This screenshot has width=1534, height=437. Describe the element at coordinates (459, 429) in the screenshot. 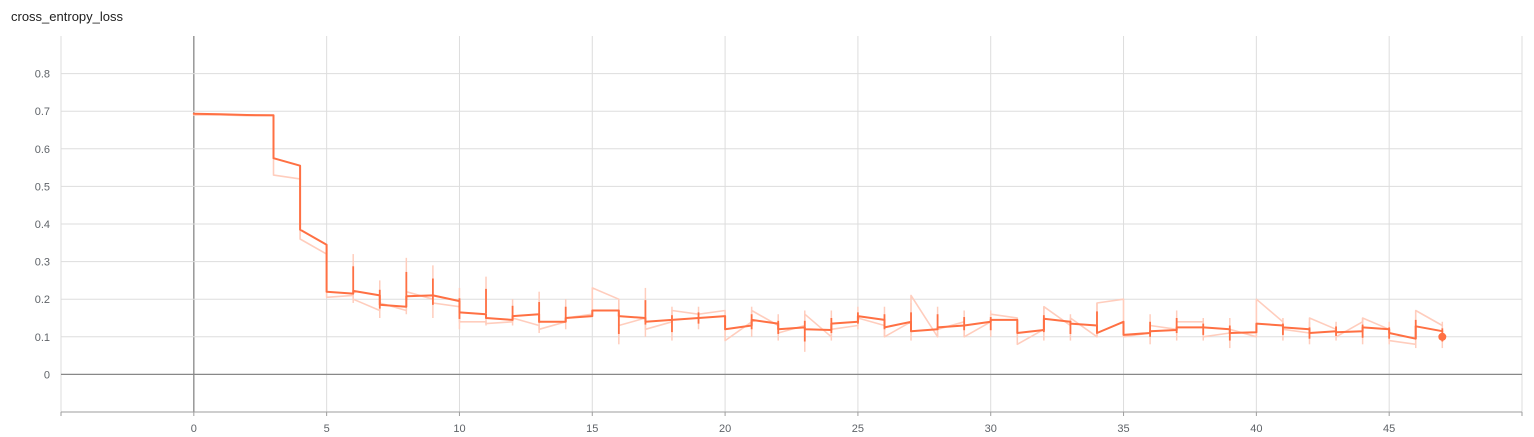

I see `x-tick-label: 10` at that location.